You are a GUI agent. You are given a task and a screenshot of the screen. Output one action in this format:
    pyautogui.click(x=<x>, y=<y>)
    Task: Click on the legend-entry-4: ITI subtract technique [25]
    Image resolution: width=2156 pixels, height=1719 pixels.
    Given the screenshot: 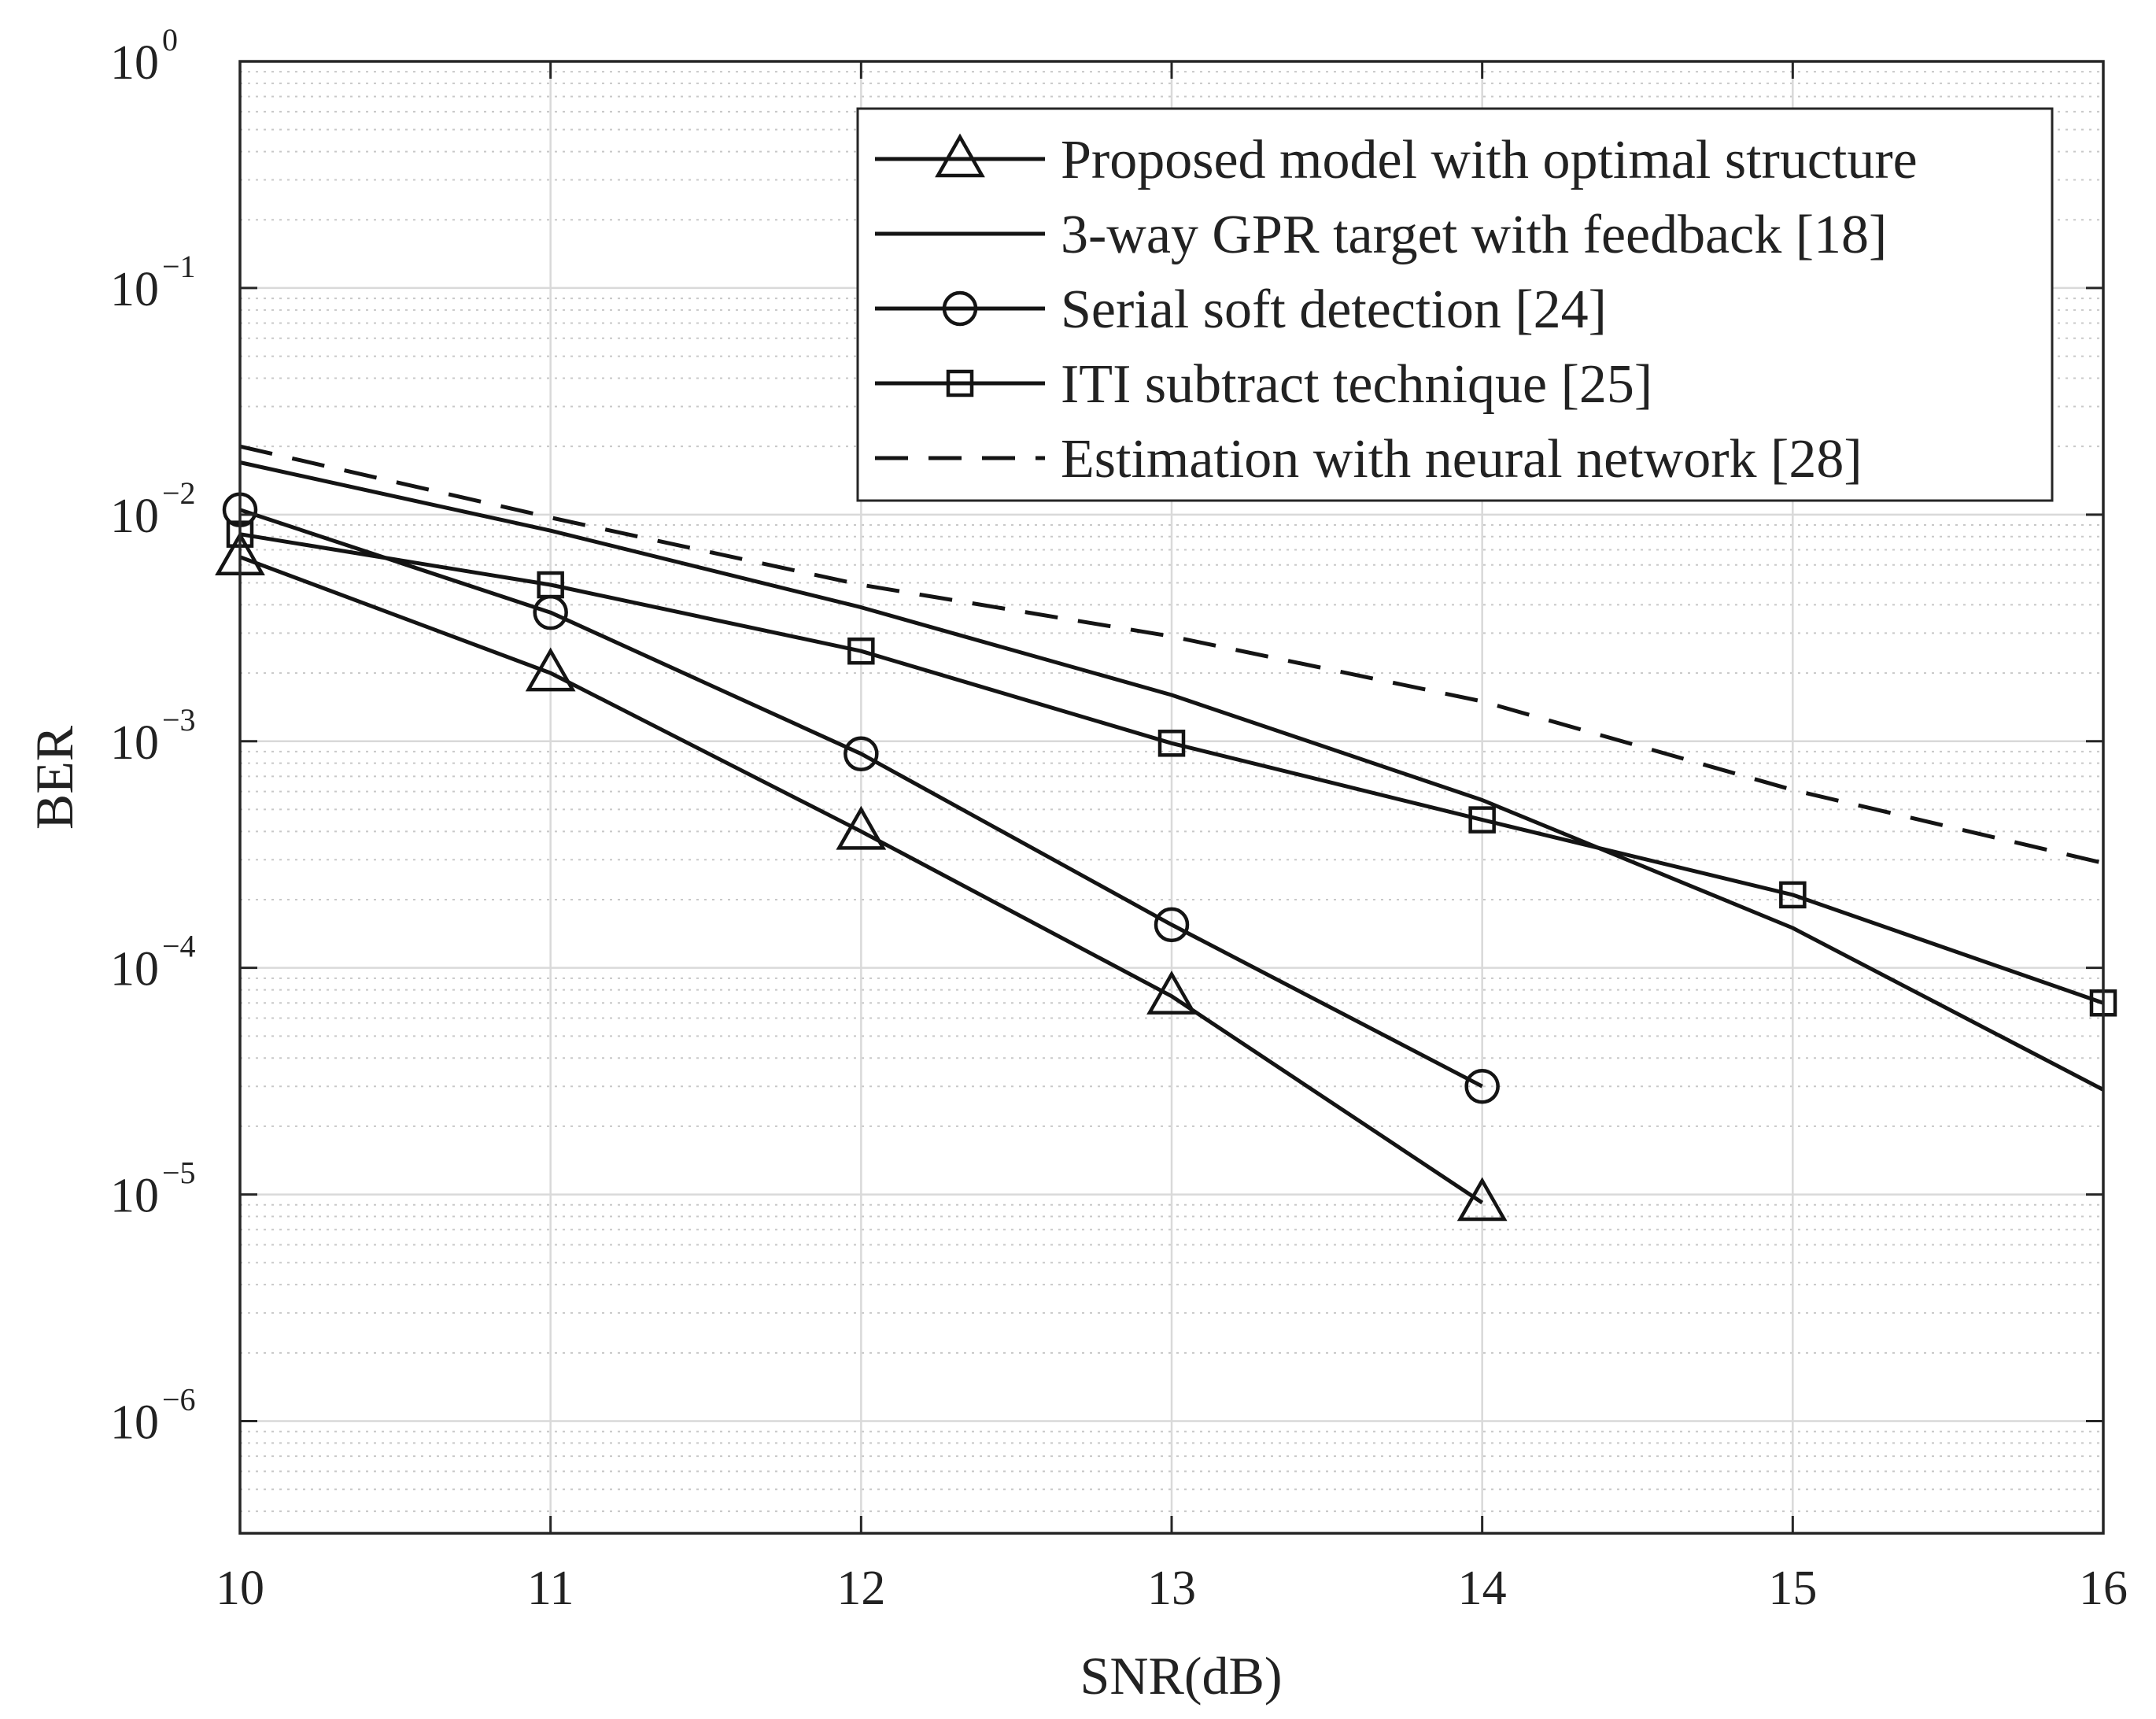 What is the action you would take?
    pyautogui.click(x=1263, y=385)
    